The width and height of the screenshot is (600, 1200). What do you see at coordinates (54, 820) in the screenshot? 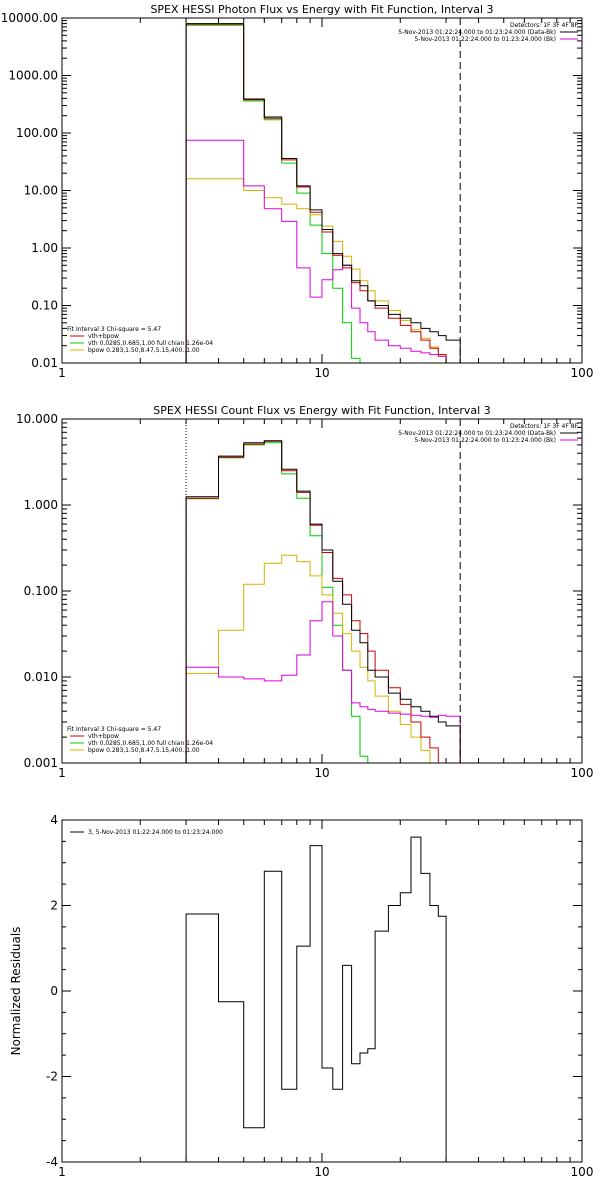
I see `y-tick-label: 4` at bounding box center [54, 820].